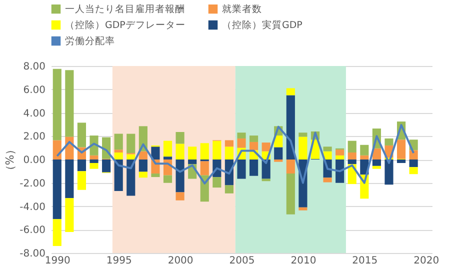 The height and width of the screenshot is (269, 450). I want to click on x-tick-label: 1990, so click(57, 261).